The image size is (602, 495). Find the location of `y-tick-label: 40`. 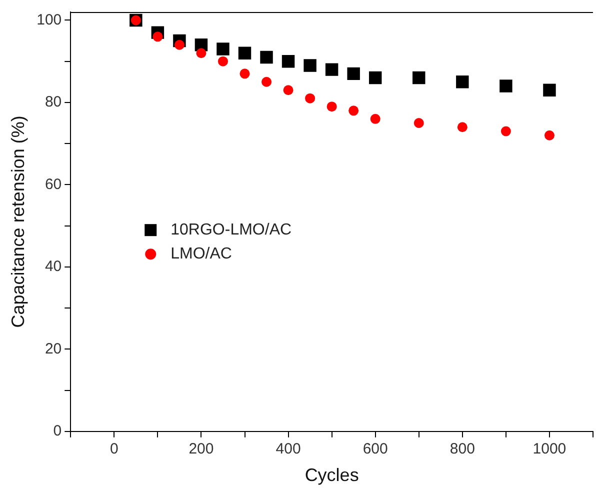

y-tick-label: 40 is located at coordinates (53, 267).